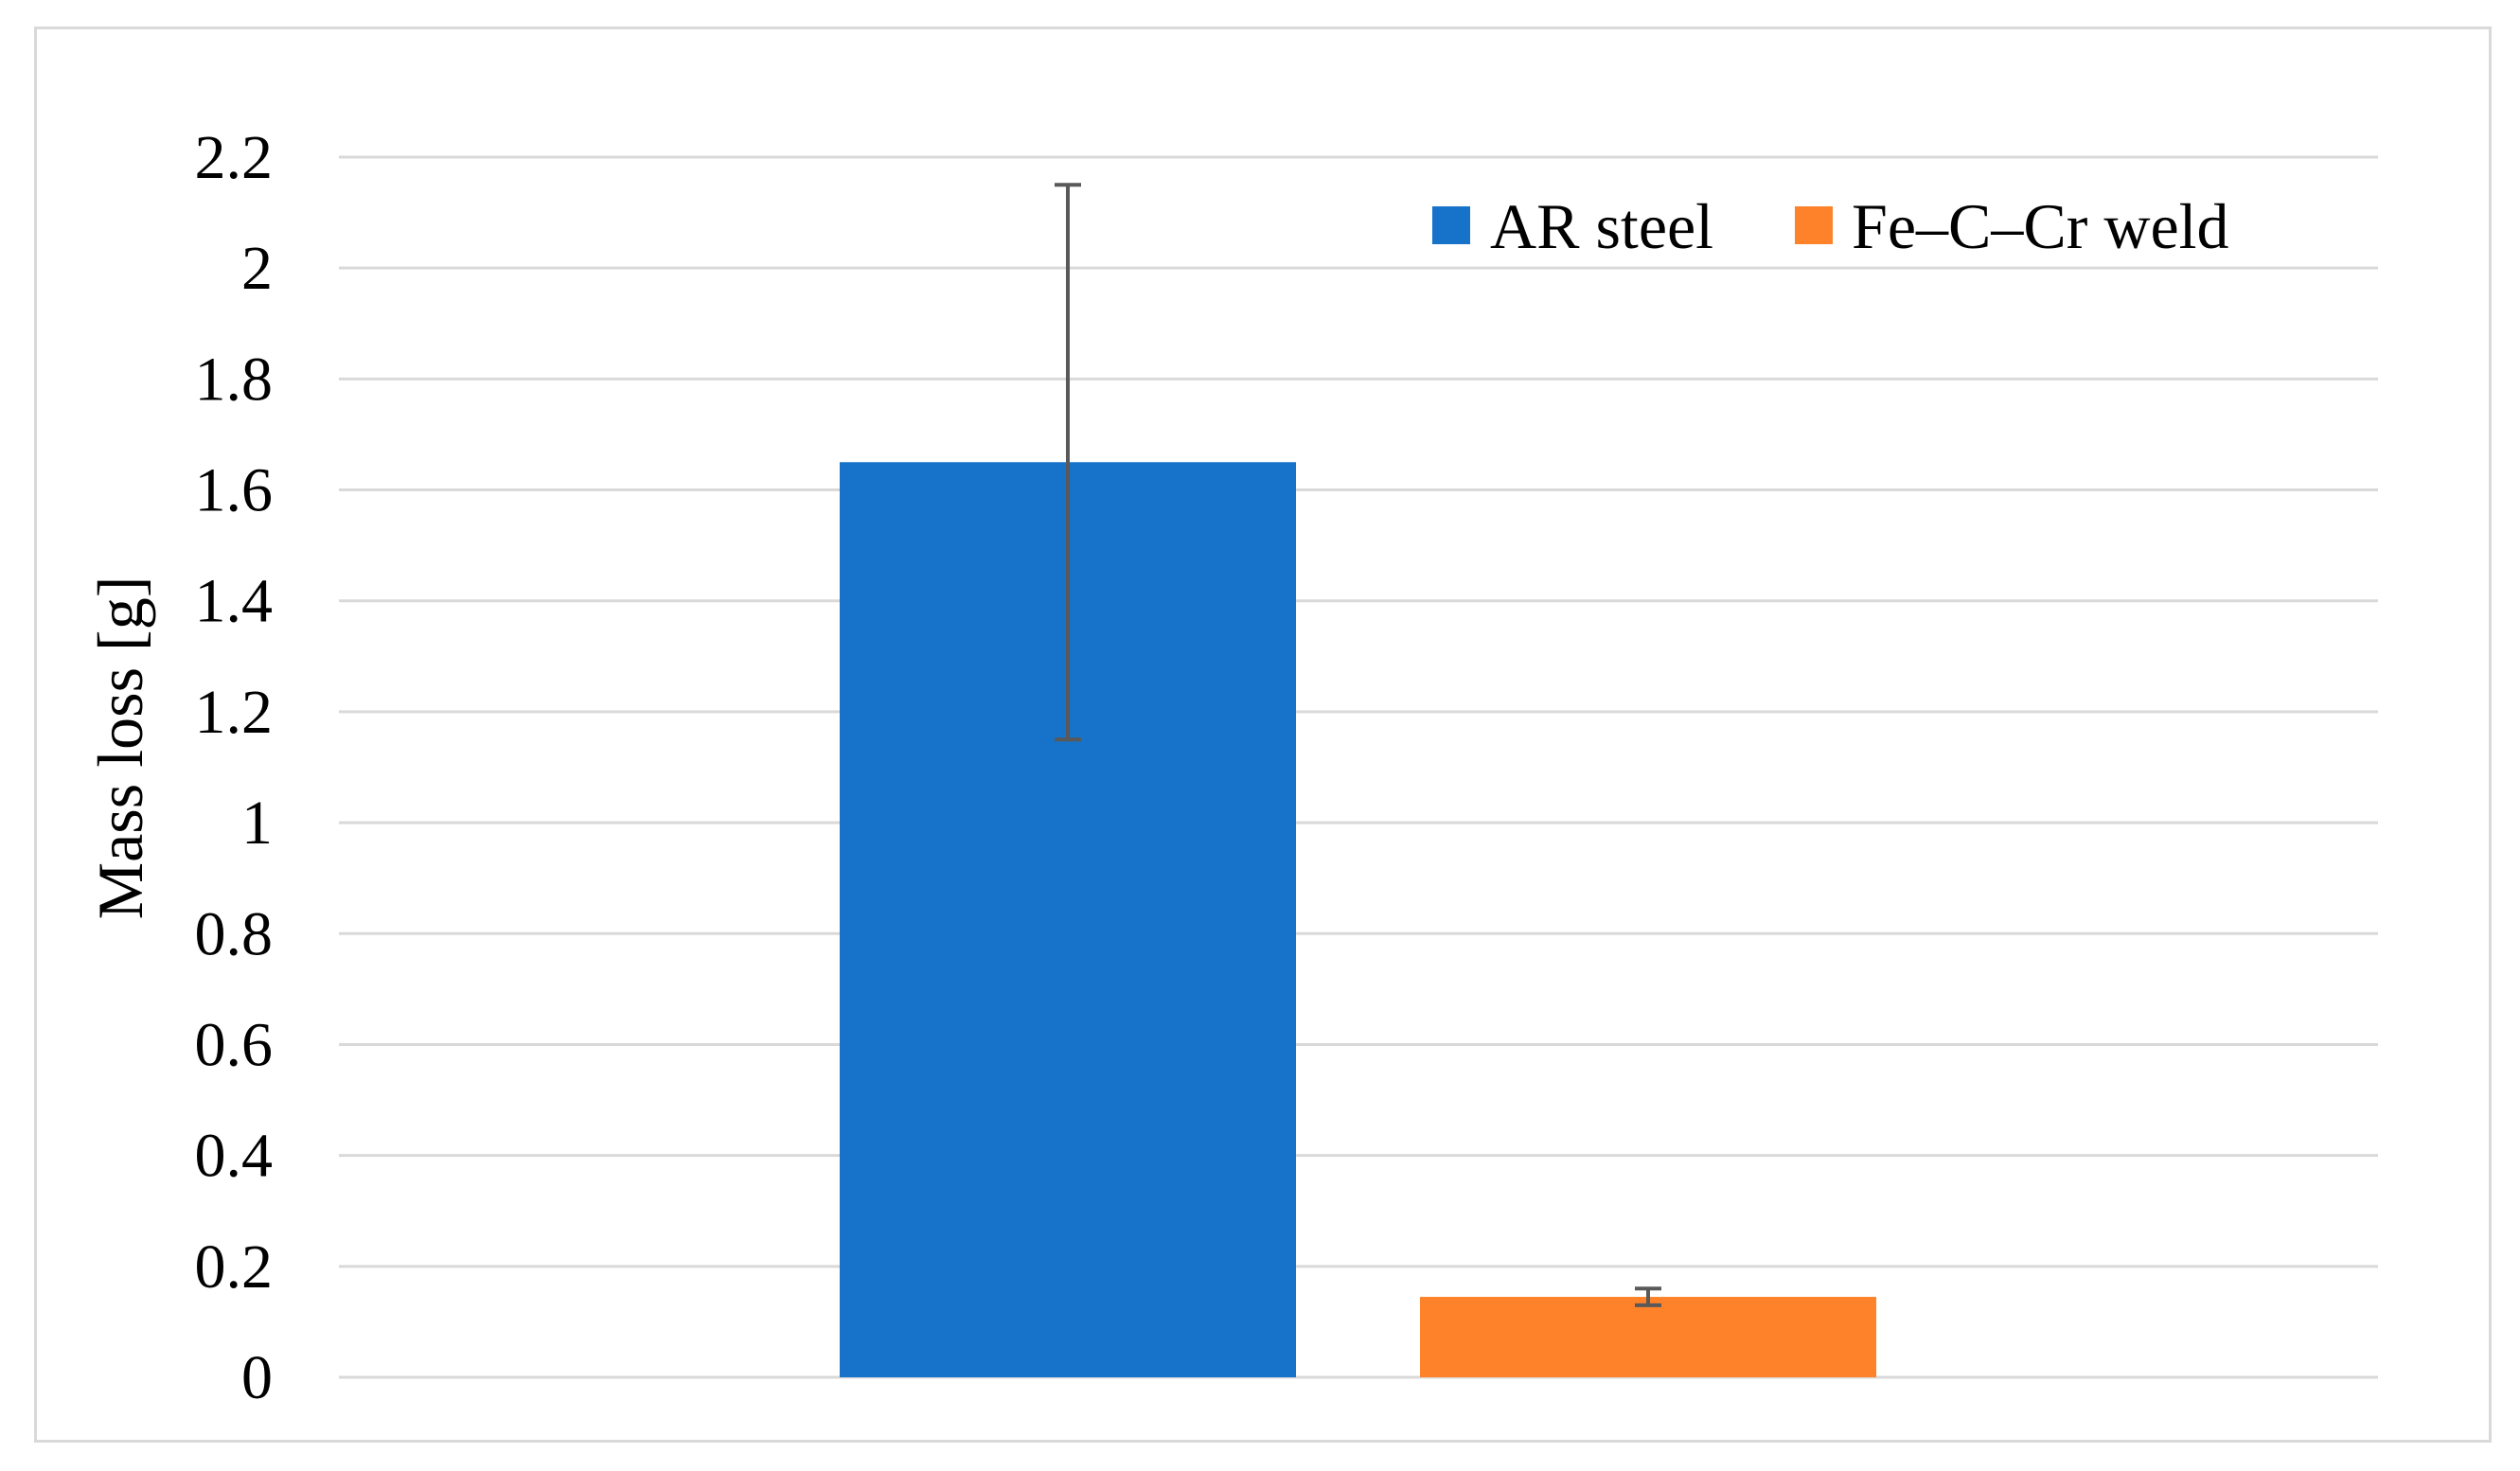 This screenshot has width=2520, height=1471. I want to click on y-tick-label: 1.8, so click(235, 379).